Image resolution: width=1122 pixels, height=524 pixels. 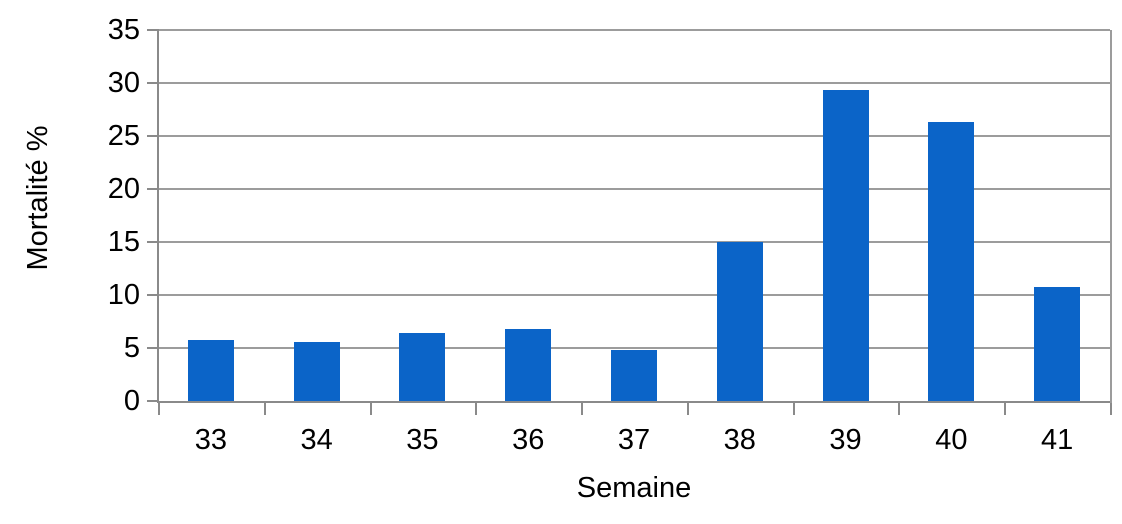 I want to click on x-tick-label: 40, so click(x=951, y=440).